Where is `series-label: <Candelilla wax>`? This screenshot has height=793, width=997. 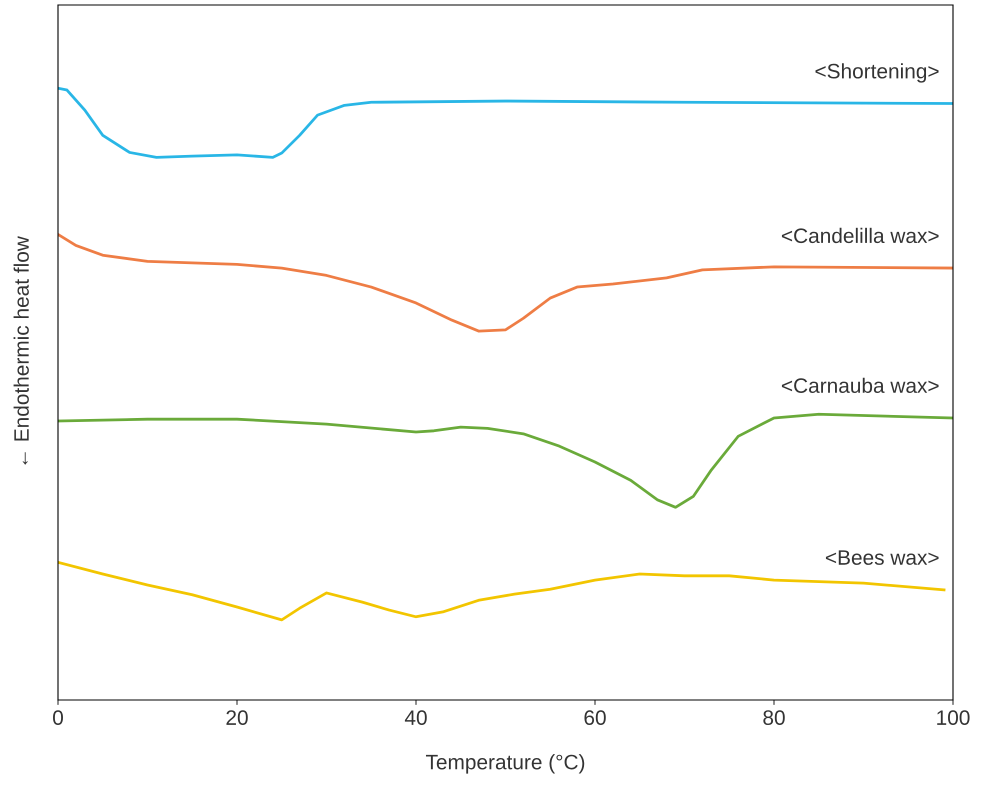
series-label: <Candelilla wax> is located at coordinates (860, 236).